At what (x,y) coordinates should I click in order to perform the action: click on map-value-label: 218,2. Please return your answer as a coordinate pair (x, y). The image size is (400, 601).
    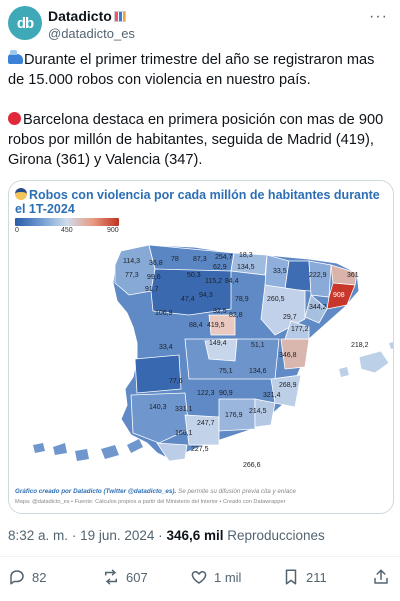
    Looking at the image, I should click on (360, 345).